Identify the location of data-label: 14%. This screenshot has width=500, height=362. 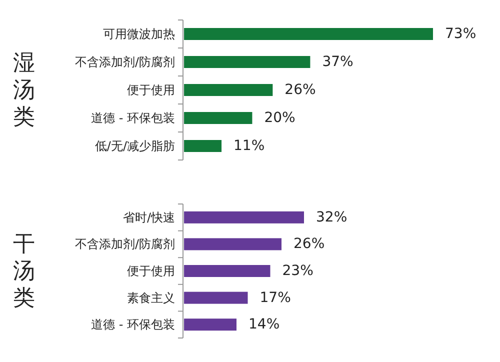
(264, 324).